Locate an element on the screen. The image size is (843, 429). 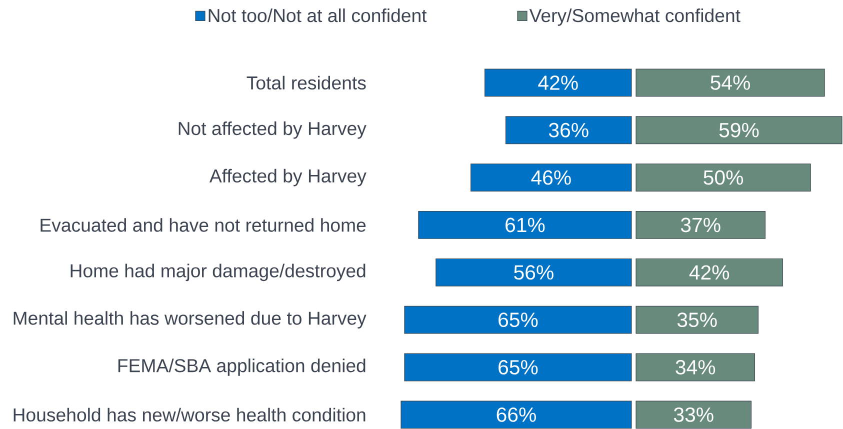
data-label: 46% is located at coordinates (551, 177).